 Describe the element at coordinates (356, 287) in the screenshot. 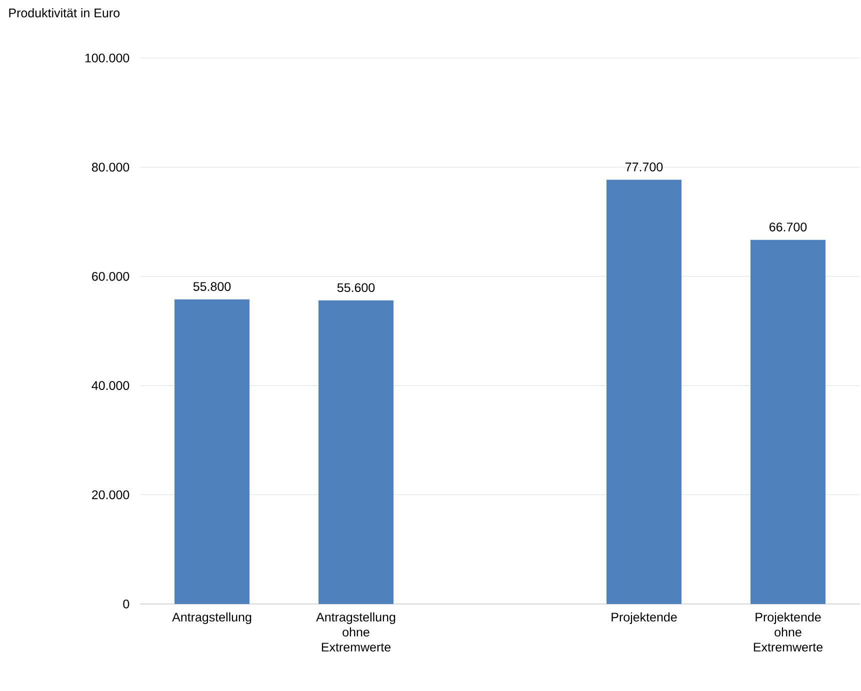

I see `data-label: 55.600` at that location.